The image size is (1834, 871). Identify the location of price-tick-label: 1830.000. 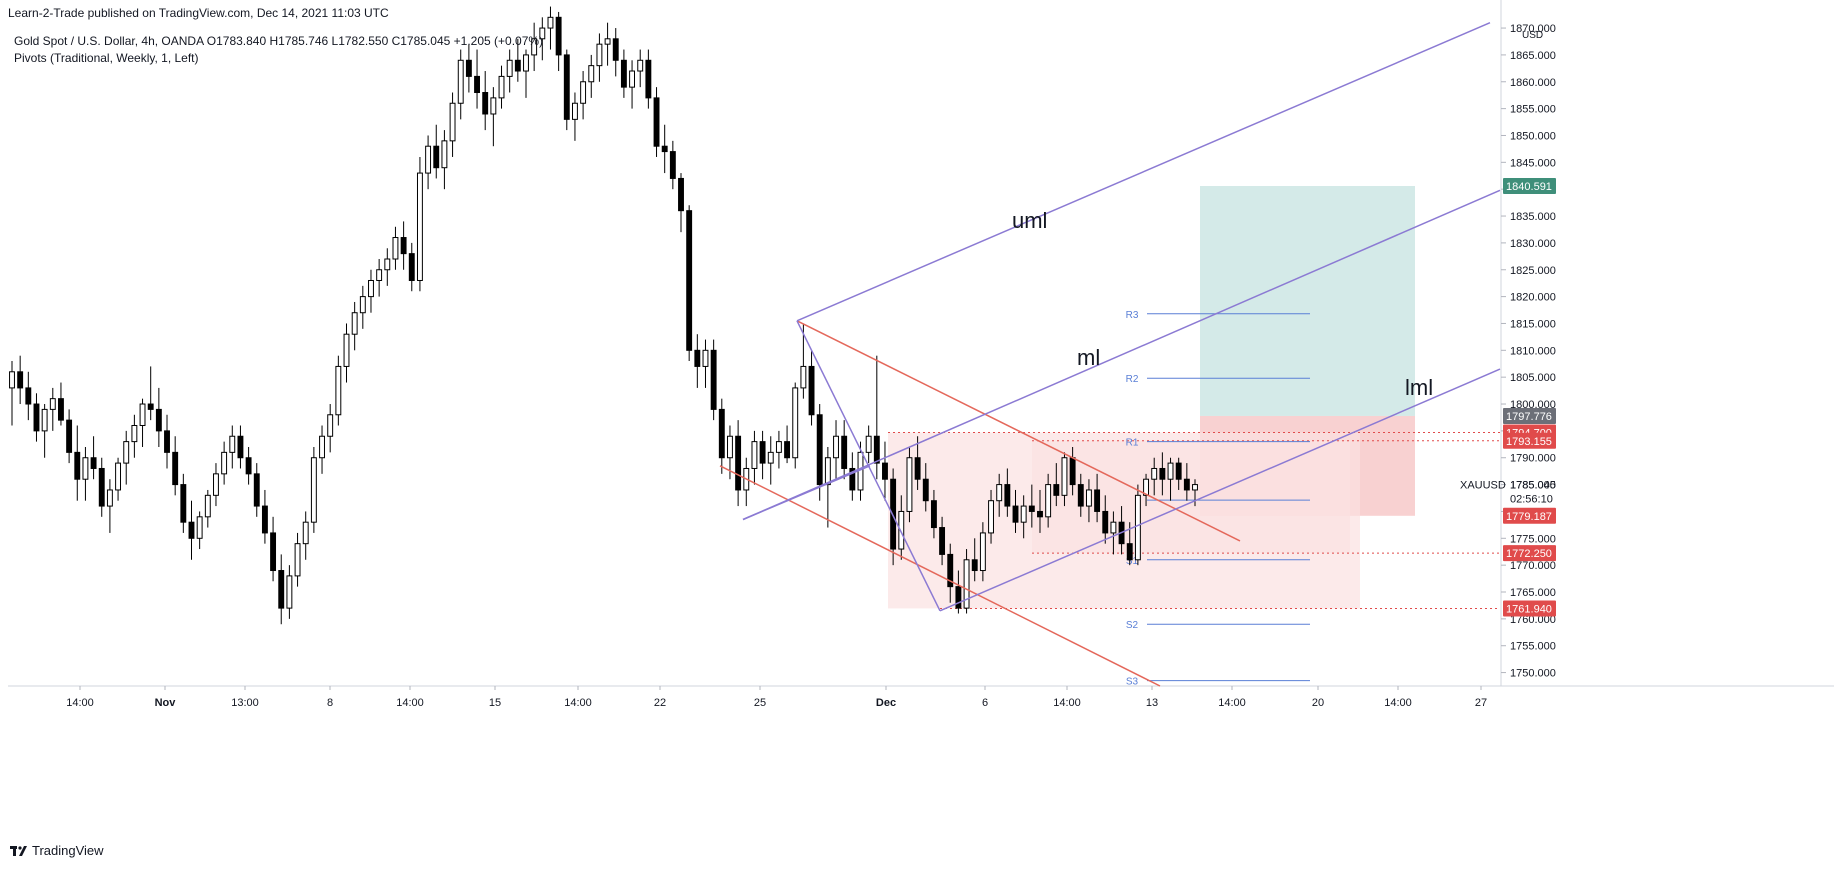
(1533, 244).